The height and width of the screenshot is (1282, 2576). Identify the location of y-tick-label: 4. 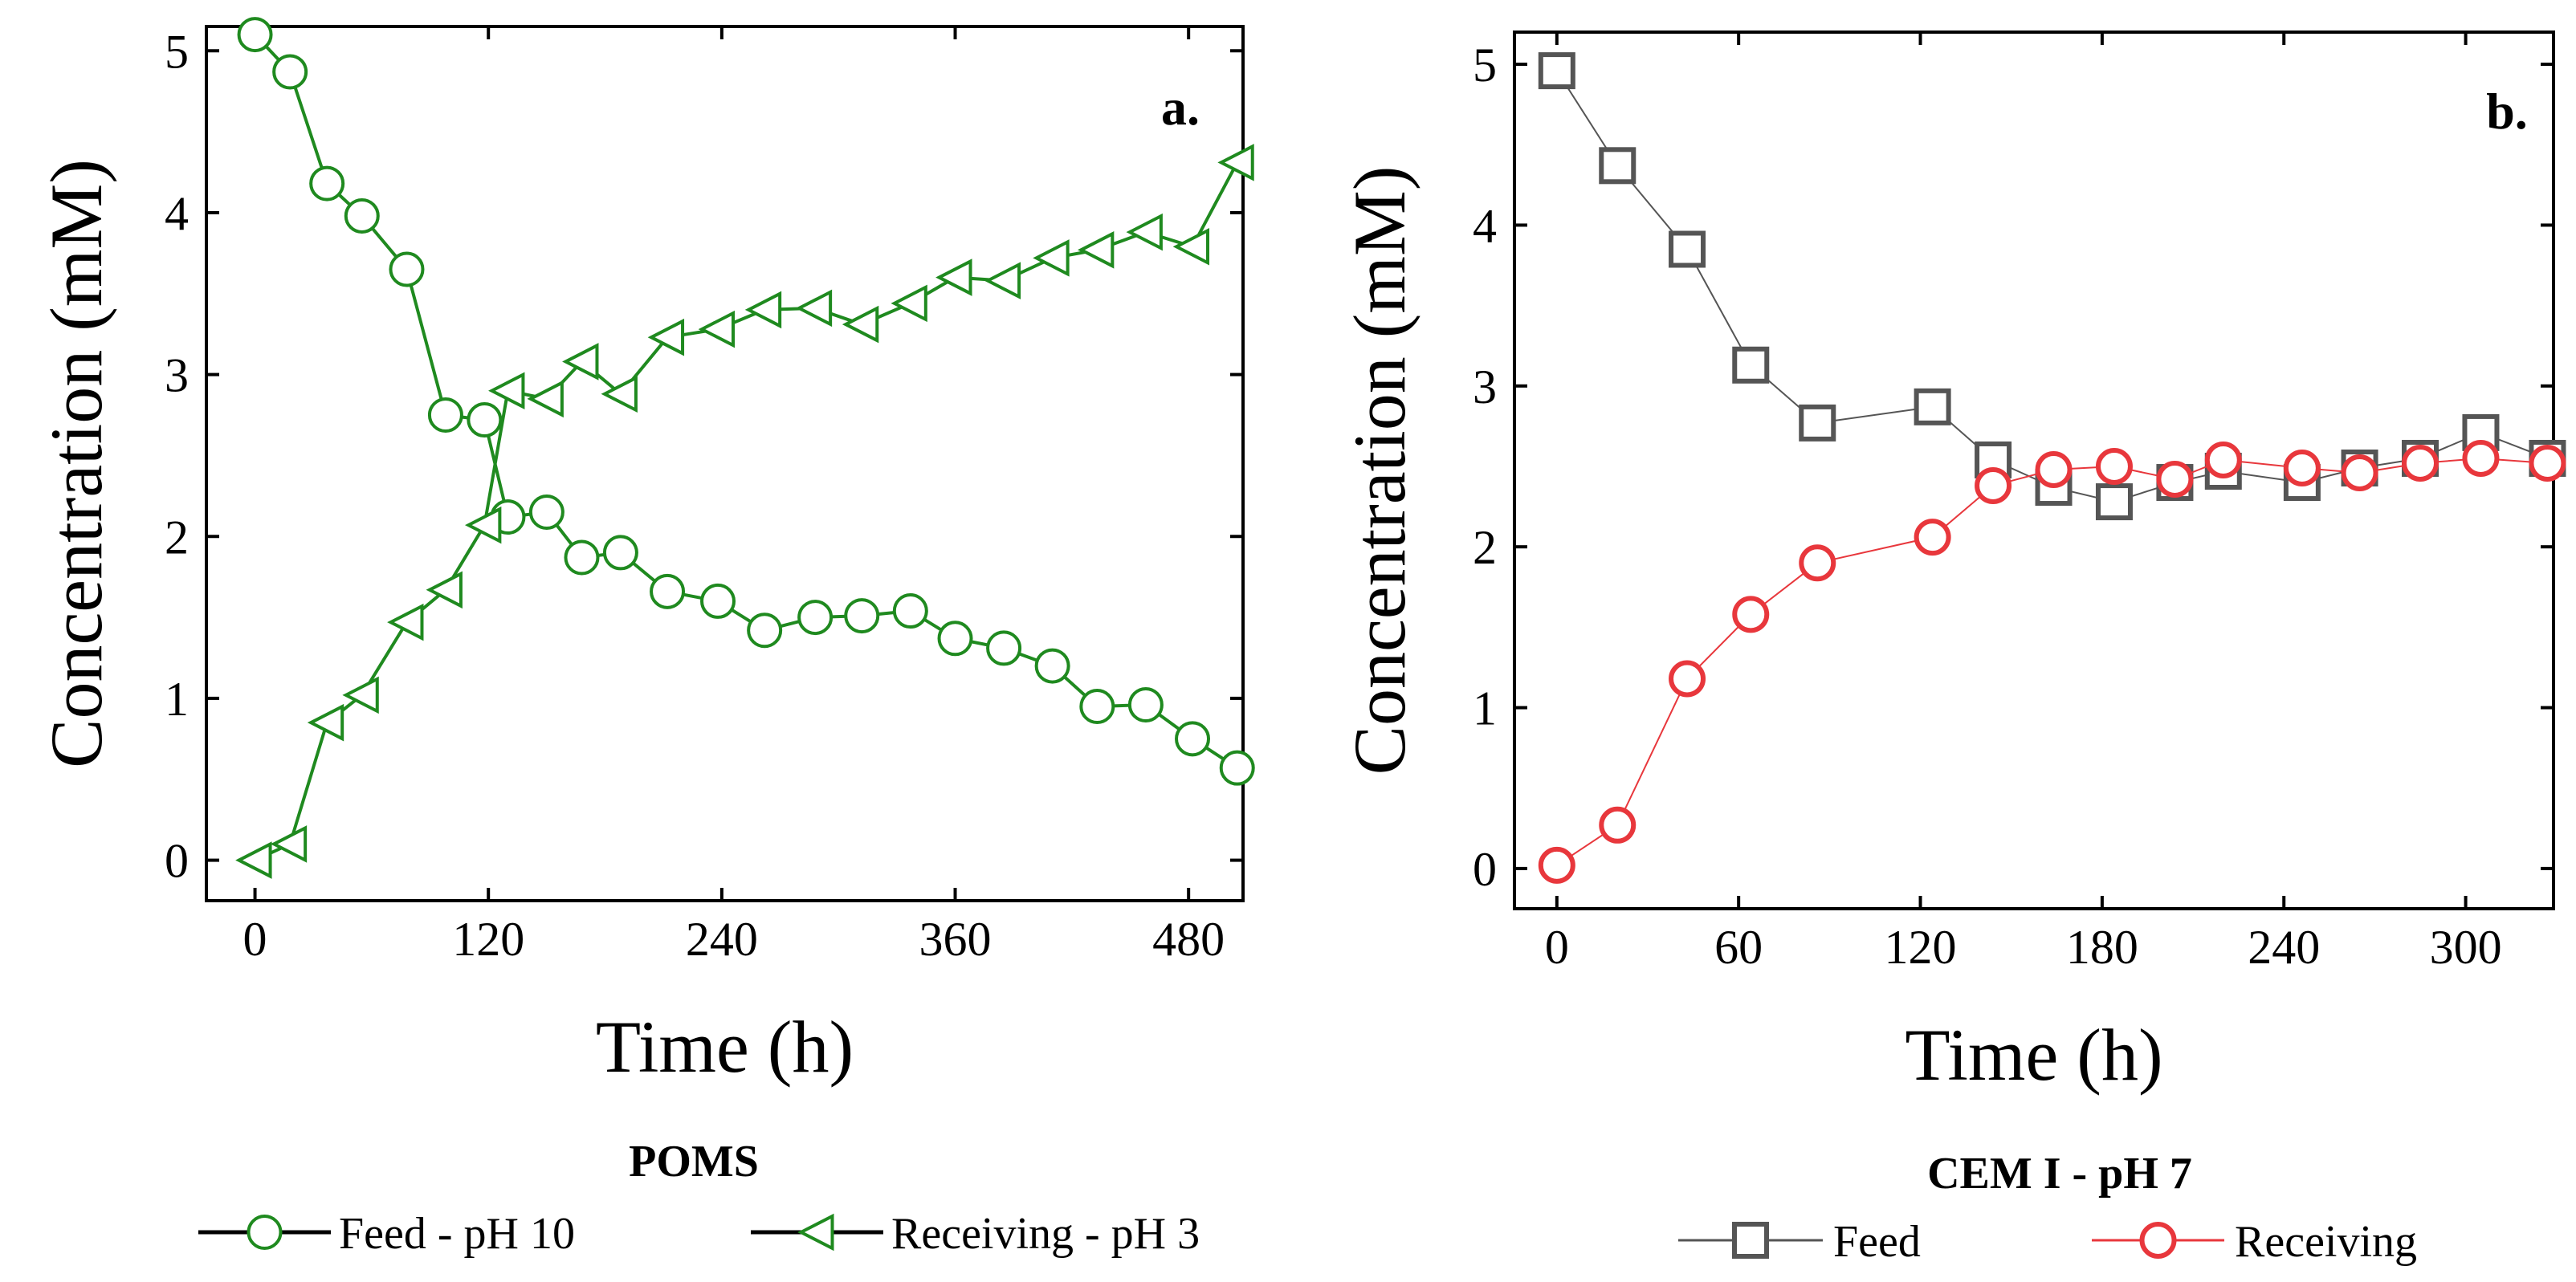
(1485, 226).